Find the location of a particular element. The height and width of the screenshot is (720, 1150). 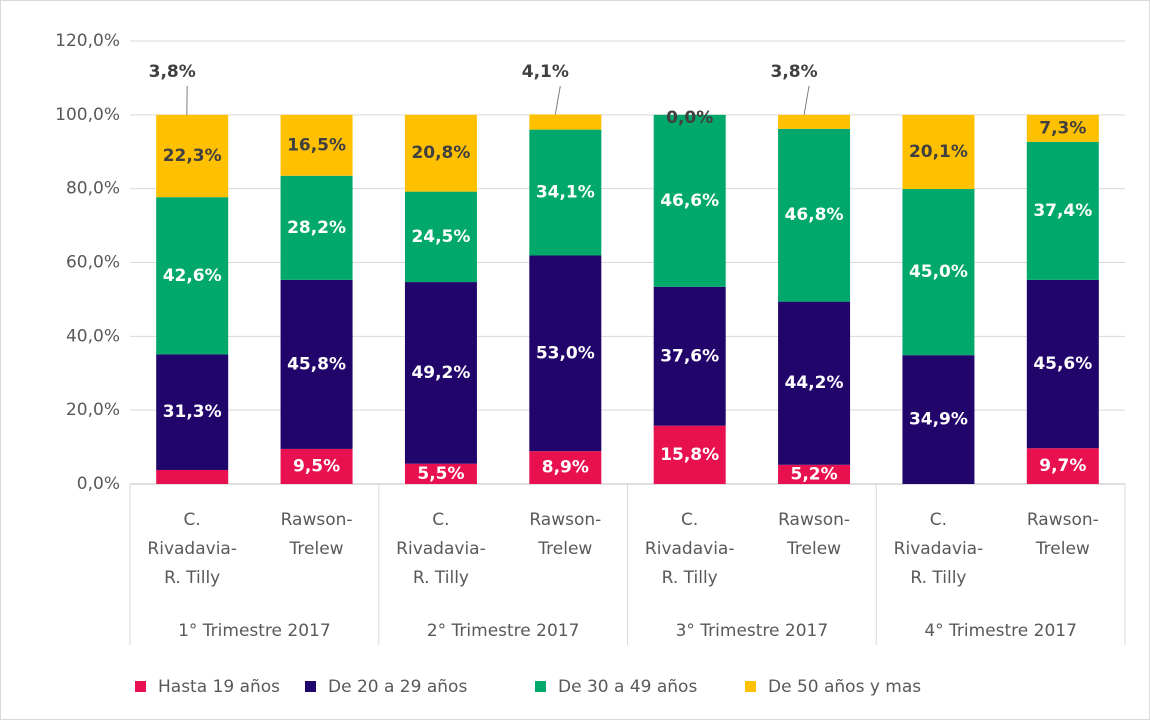

group-label: 3° Trimestre 2017 is located at coordinates (752, 631).